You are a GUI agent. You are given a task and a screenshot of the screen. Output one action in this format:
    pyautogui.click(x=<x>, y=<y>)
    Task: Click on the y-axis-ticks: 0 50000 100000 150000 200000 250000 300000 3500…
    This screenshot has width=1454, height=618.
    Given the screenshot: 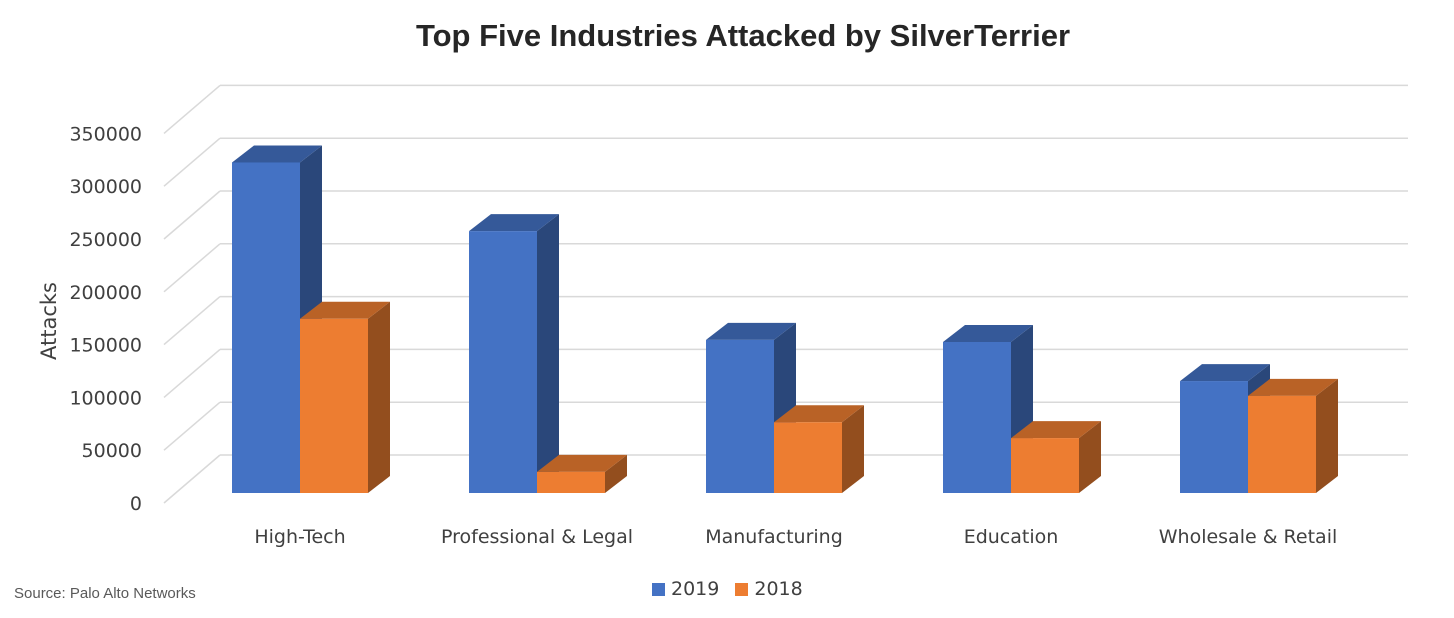 What is the action you would take?
    pyautogui.click(x=105, y=319)
    